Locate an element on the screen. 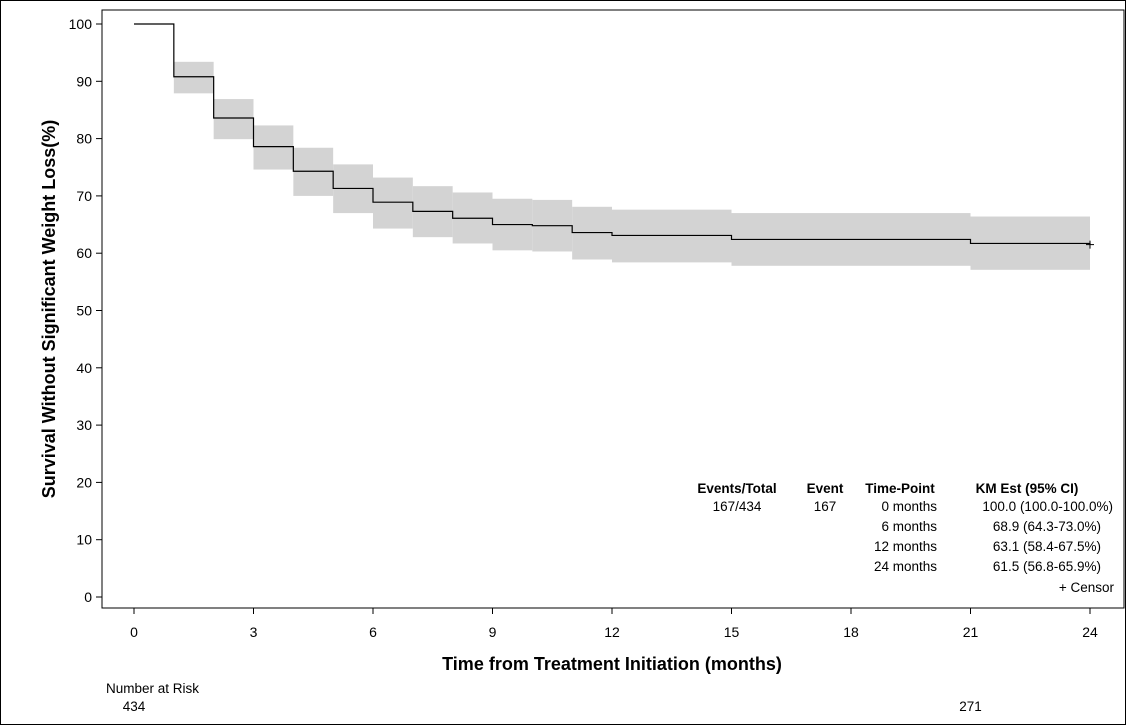  time-point-12: 12 months is located at coordinates (905, 546).